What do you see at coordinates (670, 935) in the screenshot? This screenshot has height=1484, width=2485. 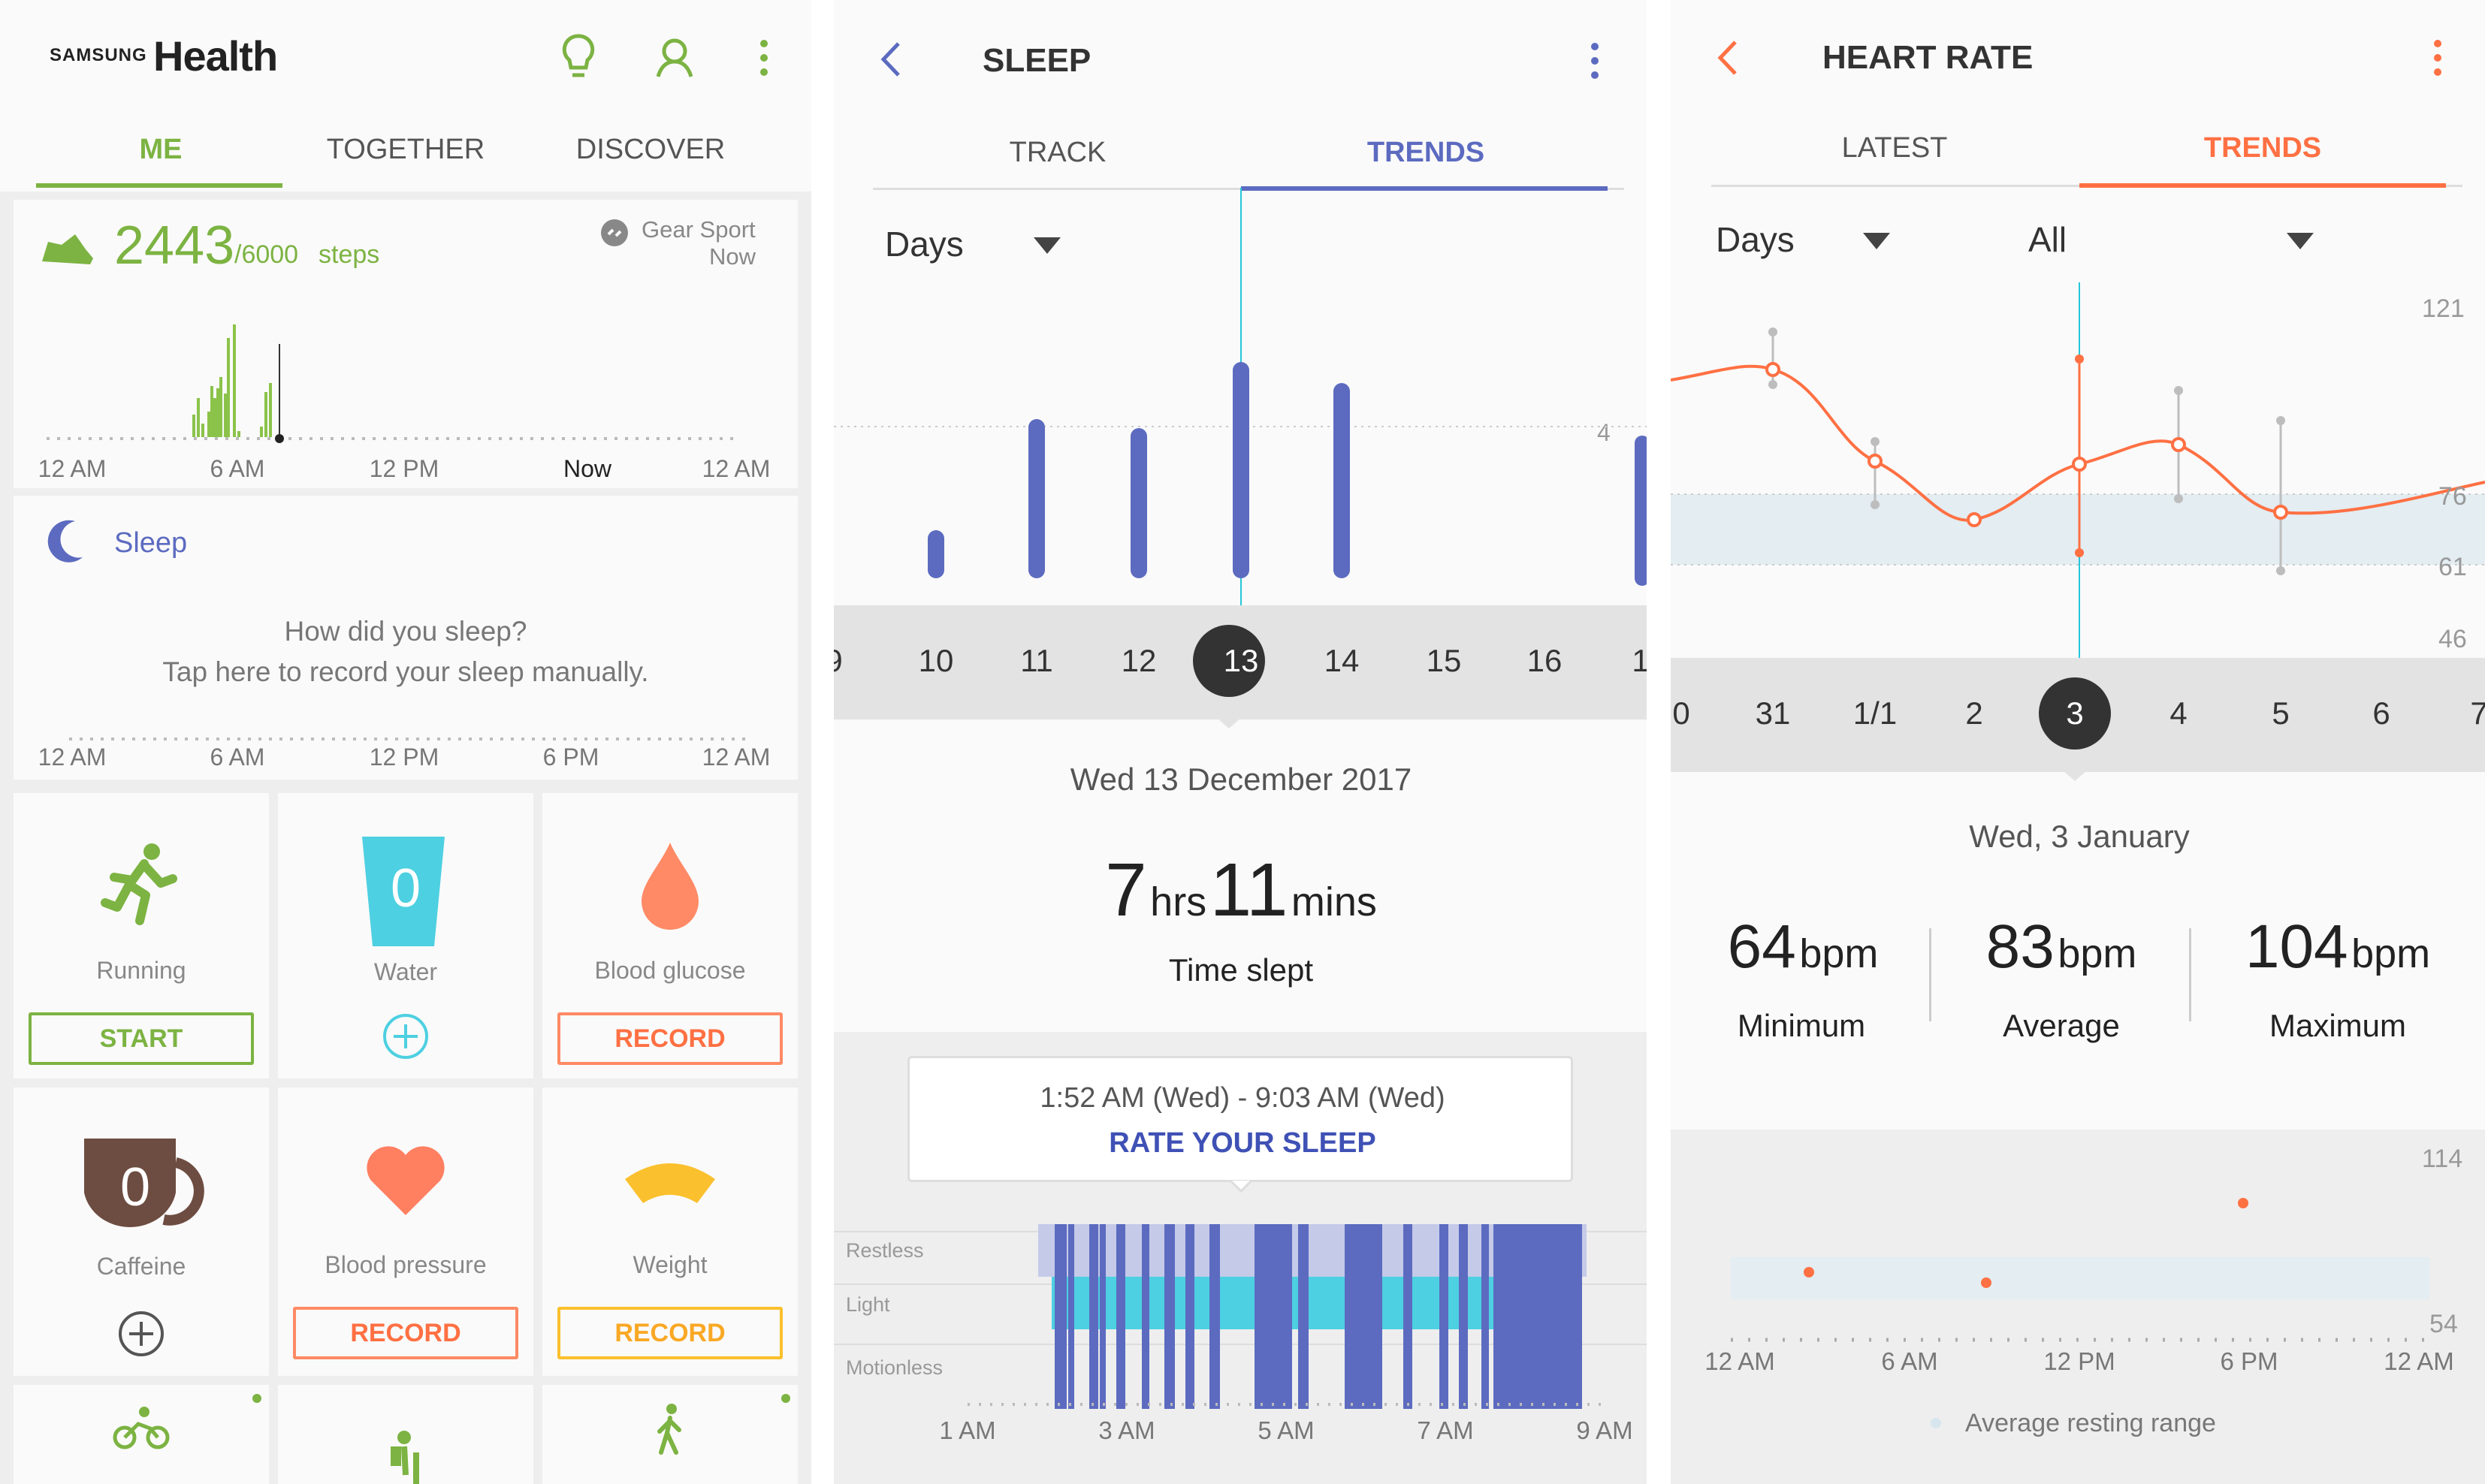 I see `blood-glucose-tile: Blood glucose RECORD` at bounding box center [670, 935].